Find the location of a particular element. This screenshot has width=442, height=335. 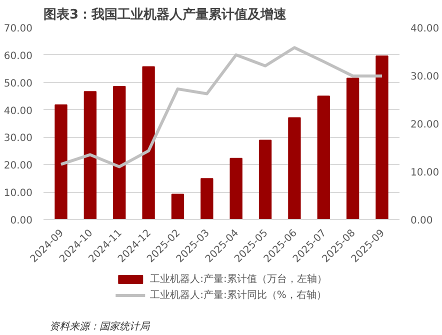

legend-label: 工业机器人:产量:累计值（万台，左轴） is located at coordinates (238, 279).